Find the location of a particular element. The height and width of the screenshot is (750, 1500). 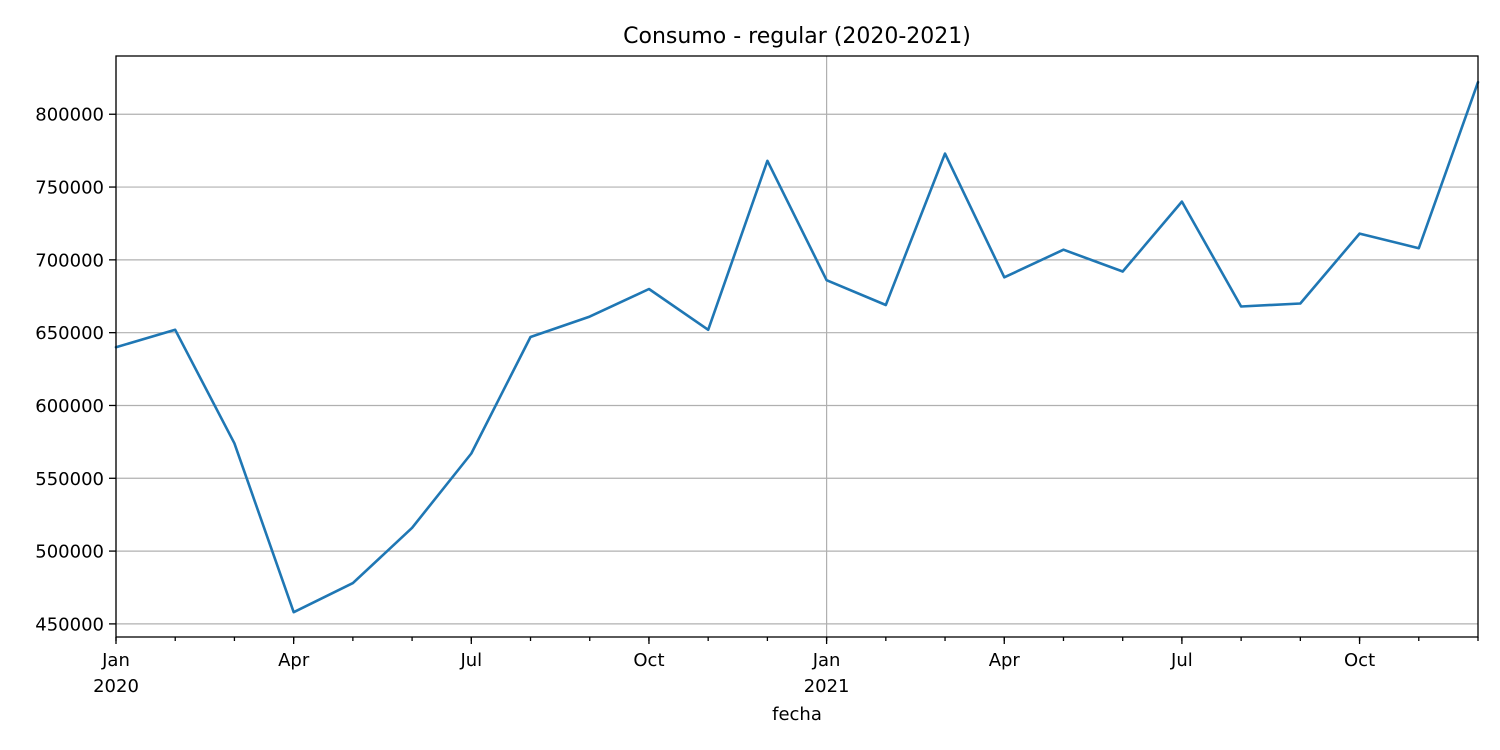

y-tick-label: 450000 is located at coordinates (69, 624).